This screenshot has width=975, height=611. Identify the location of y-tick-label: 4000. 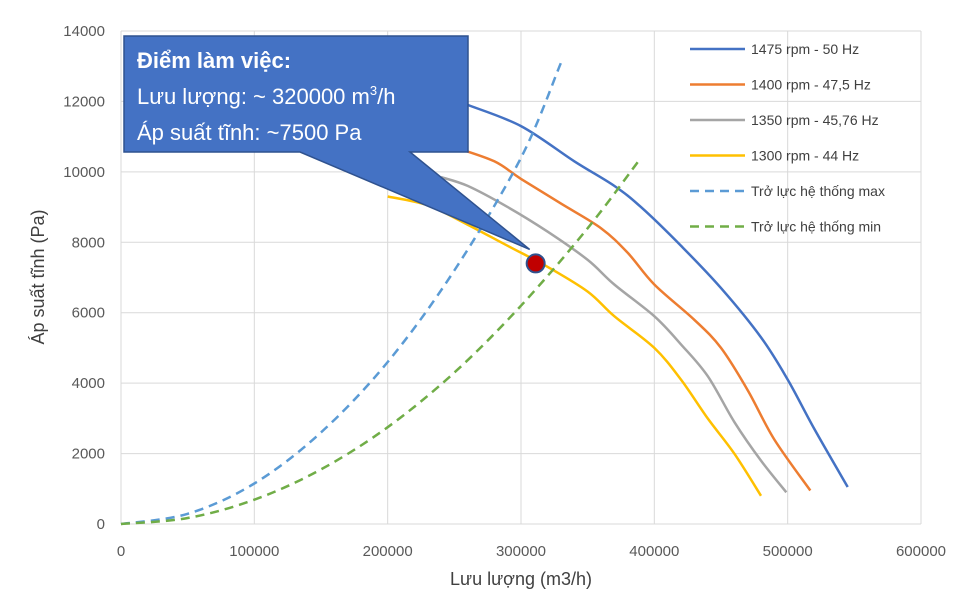
(88, 383).